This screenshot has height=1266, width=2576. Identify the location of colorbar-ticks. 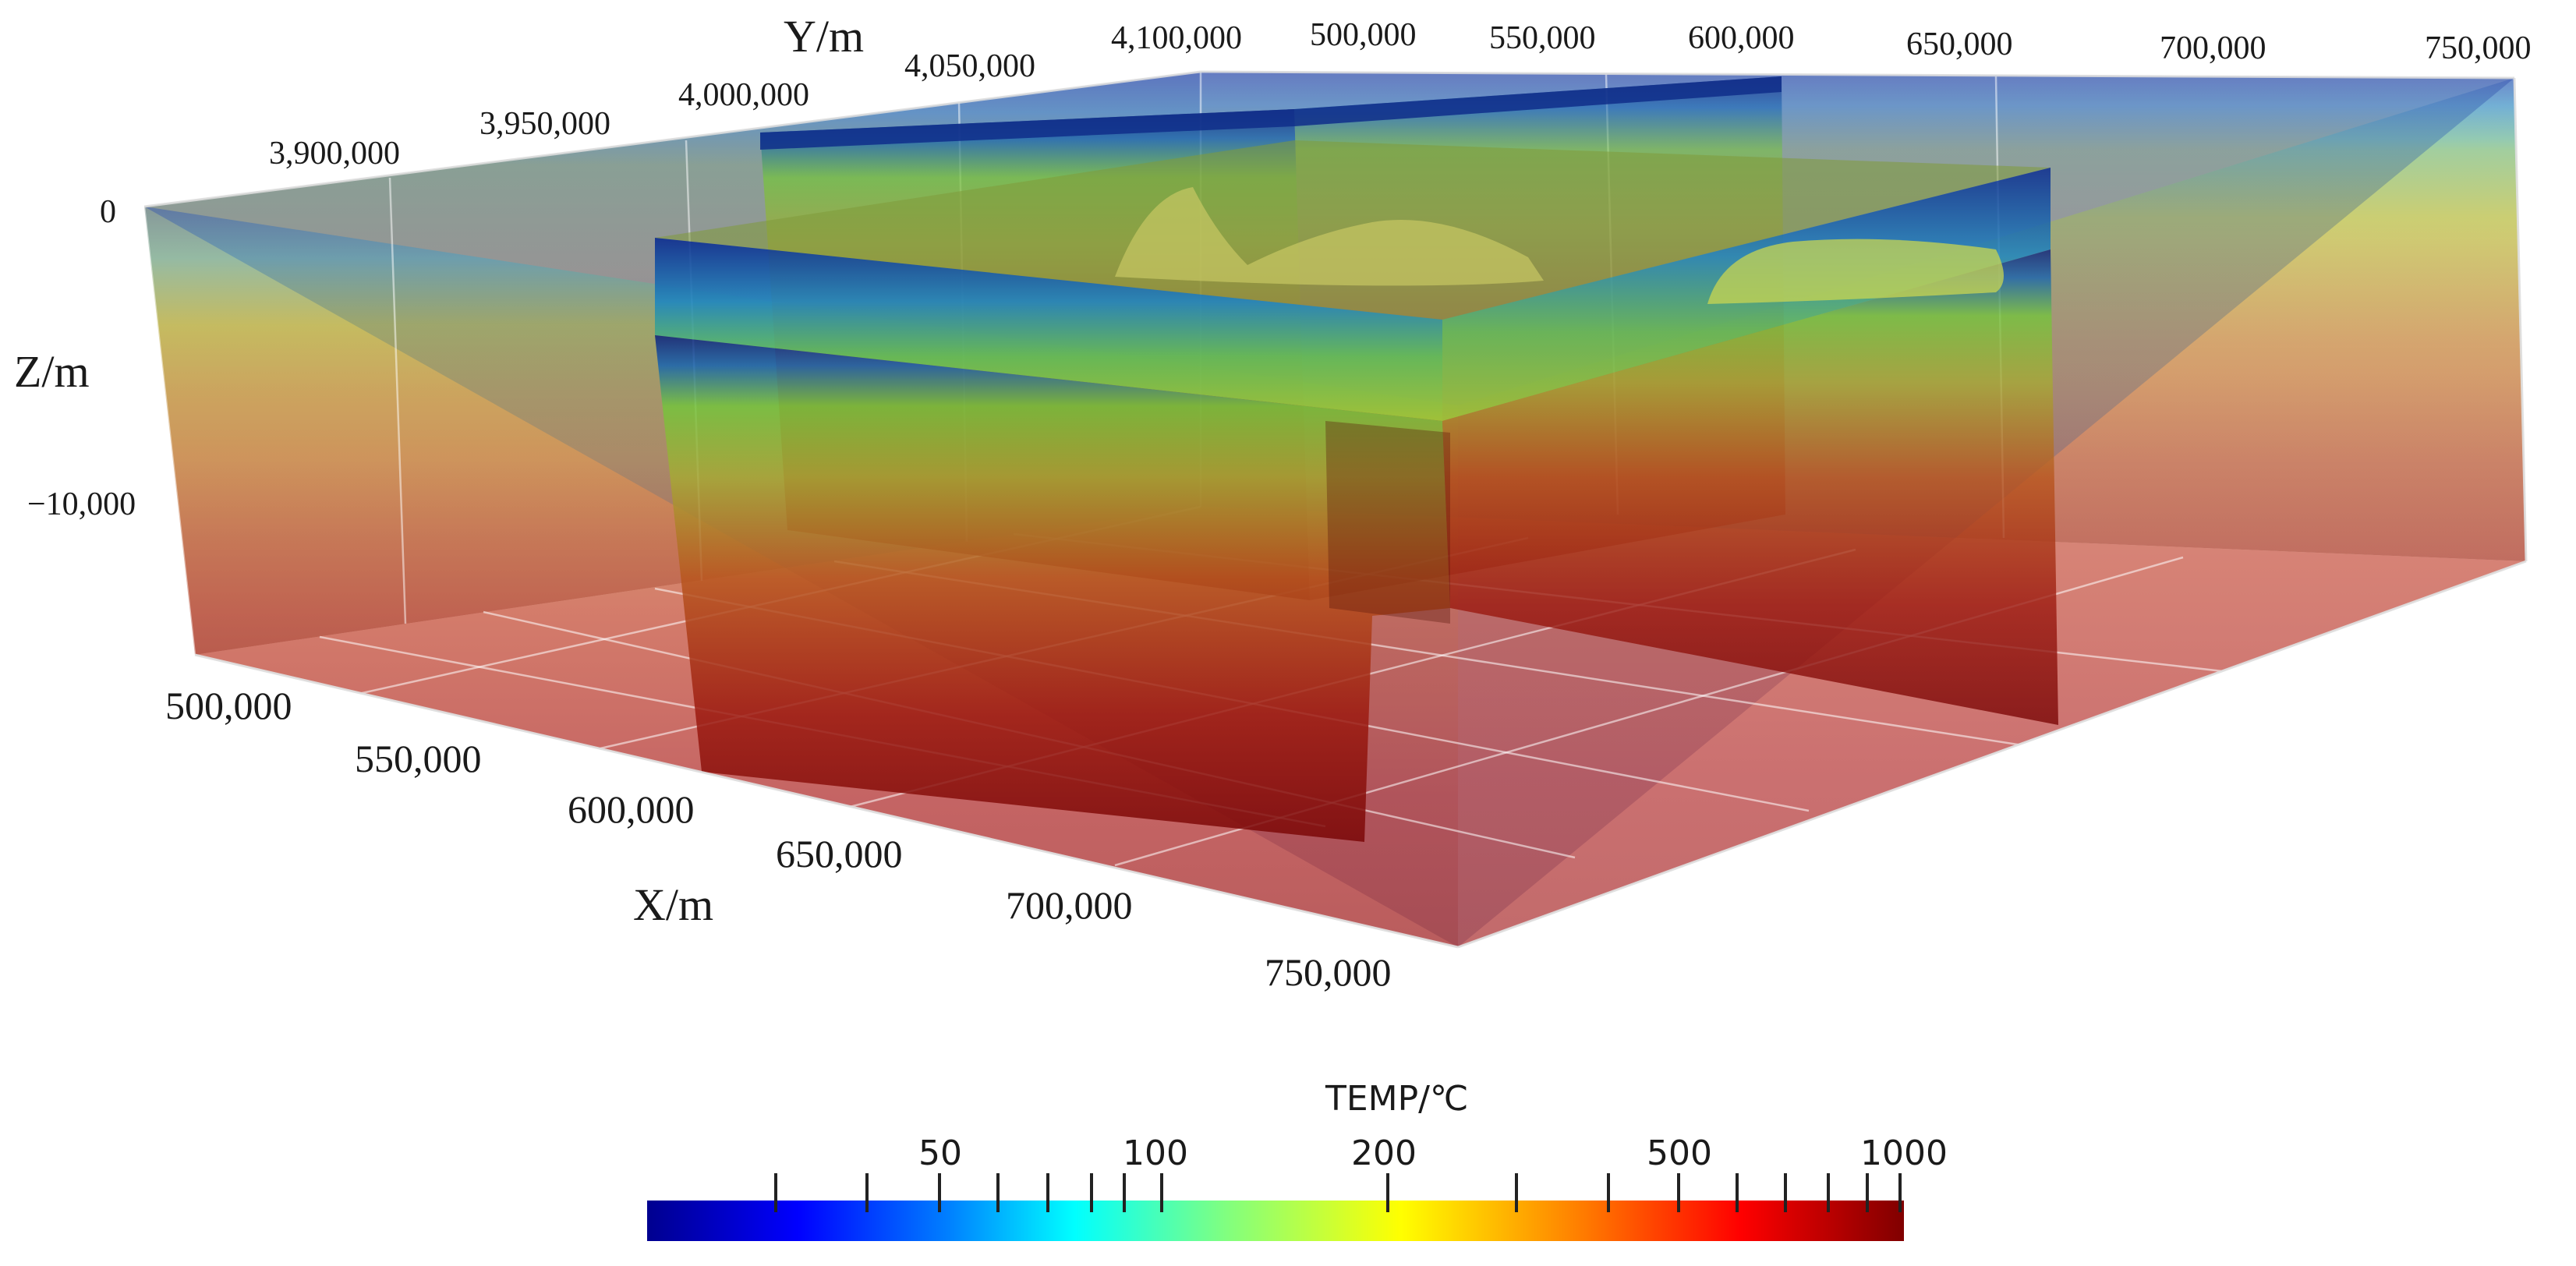
(1338, 1192).